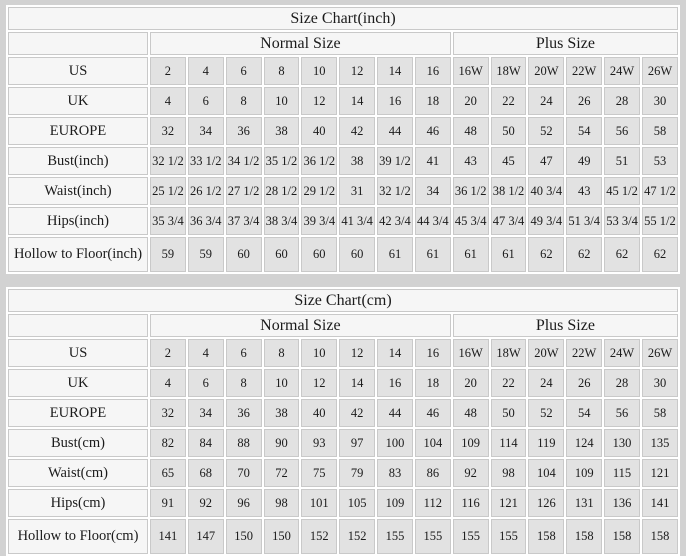 Image resolution: width=686 pixels, height=556 pixels. I want to click on size-value-cell: 18, so click(432, 101).